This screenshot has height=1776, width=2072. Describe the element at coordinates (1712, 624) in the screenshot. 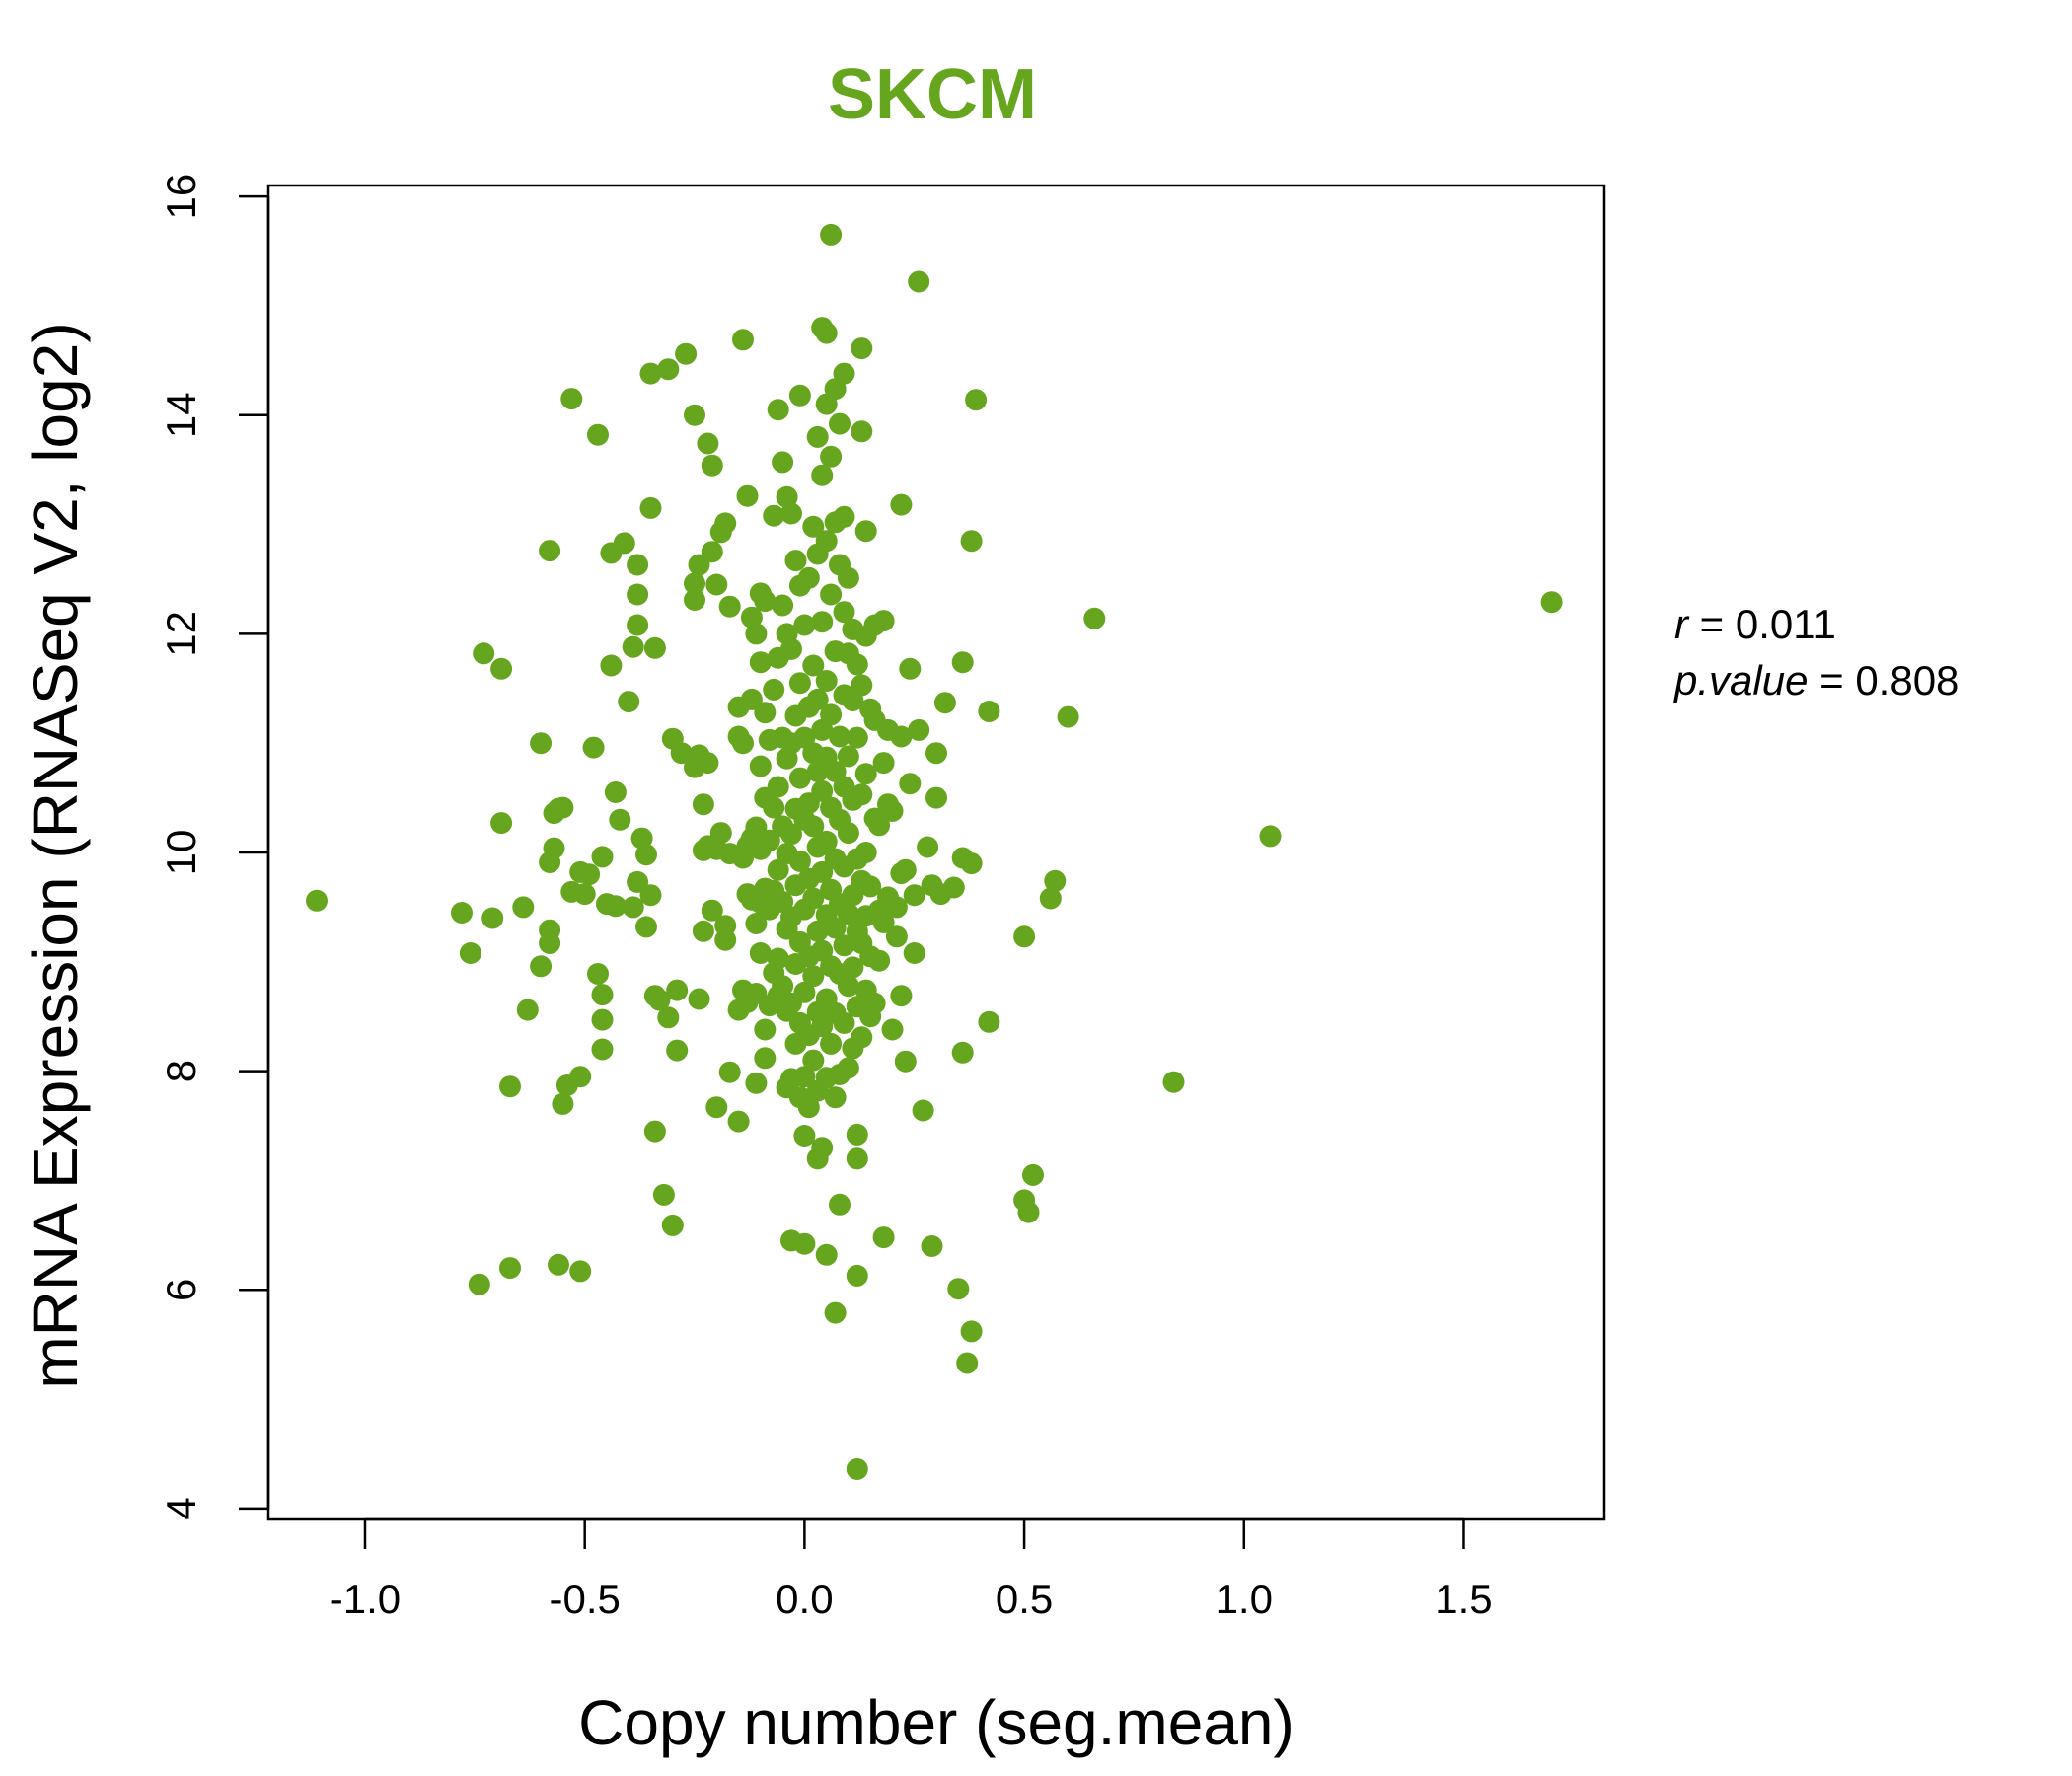

I see `r-equals: =` at that location.